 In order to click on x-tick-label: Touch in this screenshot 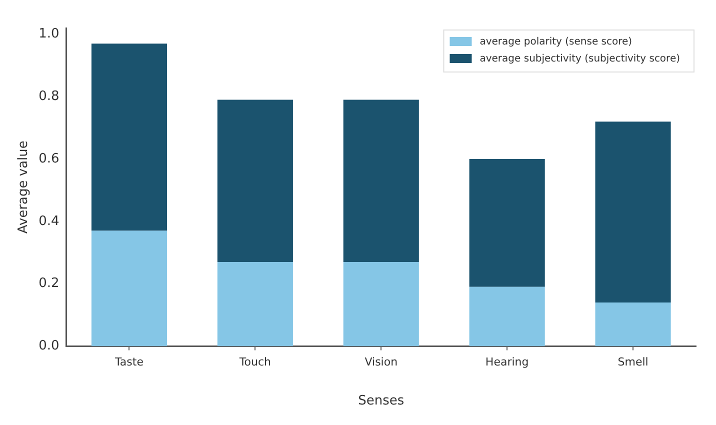, I will do `click(255, 362)`.